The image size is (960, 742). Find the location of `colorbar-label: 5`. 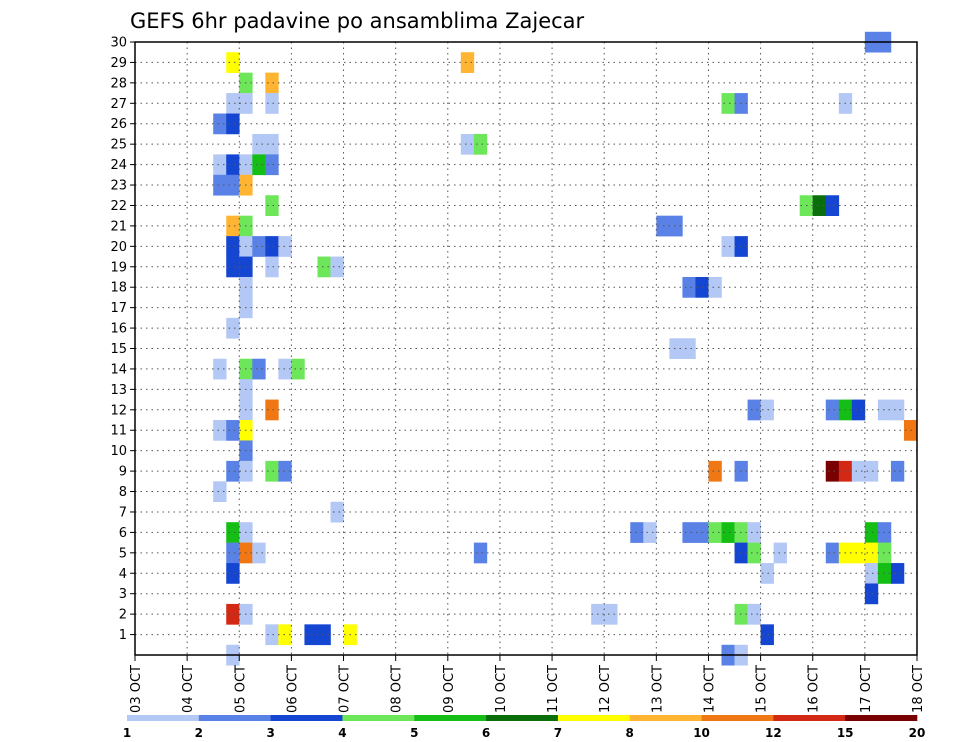

colorbar-label: 5 is located at coordinates (414, 733).